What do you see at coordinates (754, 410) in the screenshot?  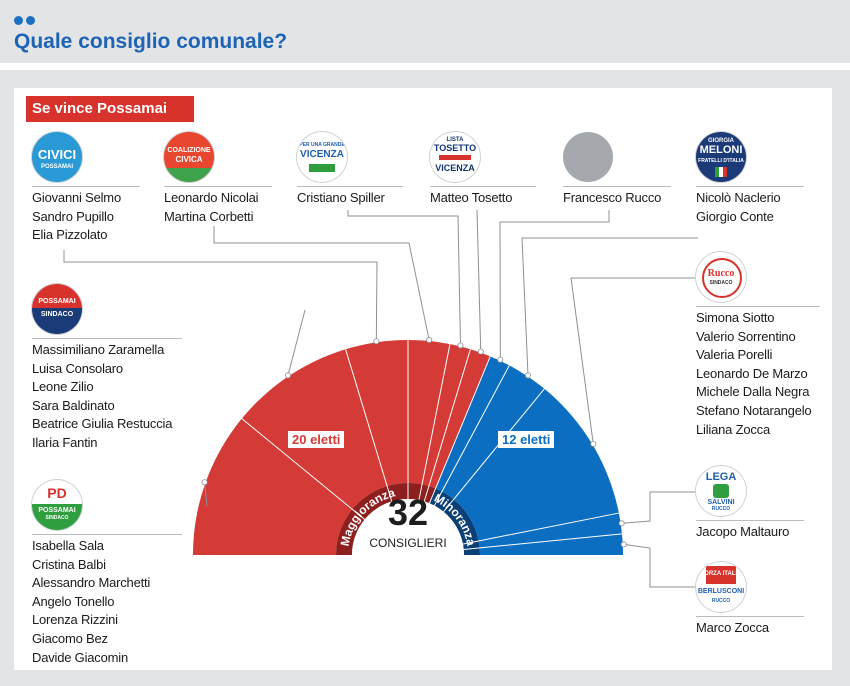 I see `member-name: Stefano Notarangelo` at bounding box center [754, 410].